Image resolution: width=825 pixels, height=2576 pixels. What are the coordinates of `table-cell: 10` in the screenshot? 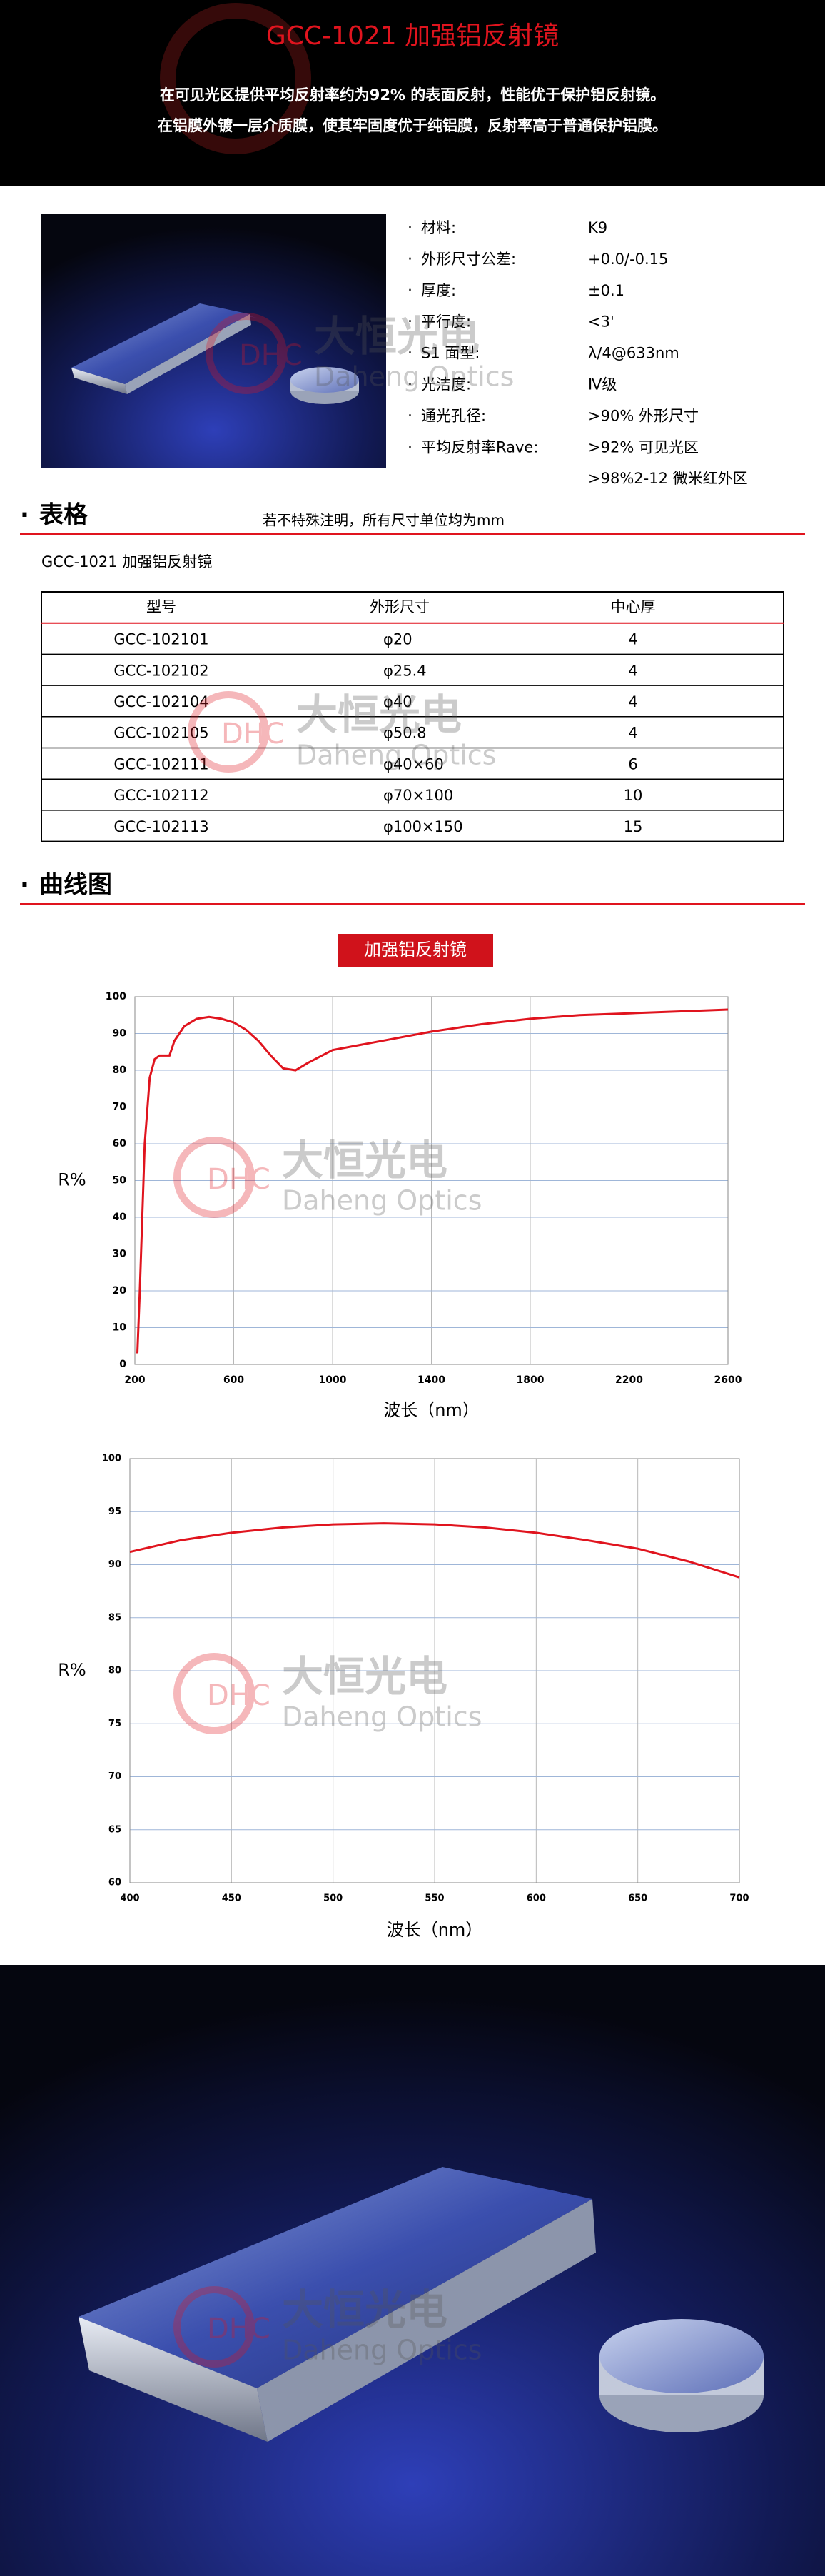 It's located at (633, 795).